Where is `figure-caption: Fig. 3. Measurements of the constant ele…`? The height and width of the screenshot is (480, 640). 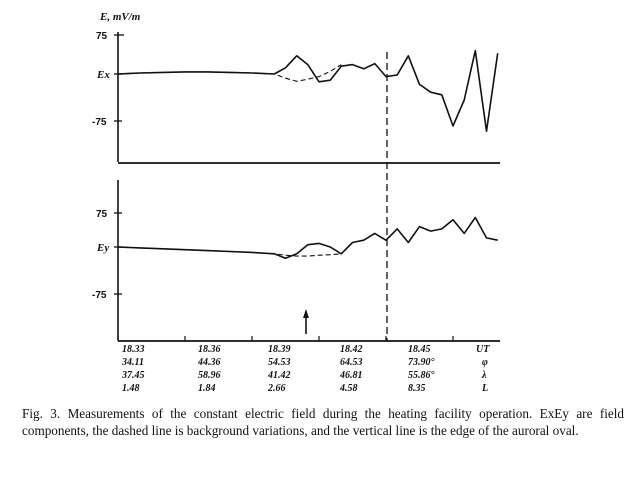 figure-caption: Fig. 3. Measurements of the constant ele… is located at coordinates (323, 422).